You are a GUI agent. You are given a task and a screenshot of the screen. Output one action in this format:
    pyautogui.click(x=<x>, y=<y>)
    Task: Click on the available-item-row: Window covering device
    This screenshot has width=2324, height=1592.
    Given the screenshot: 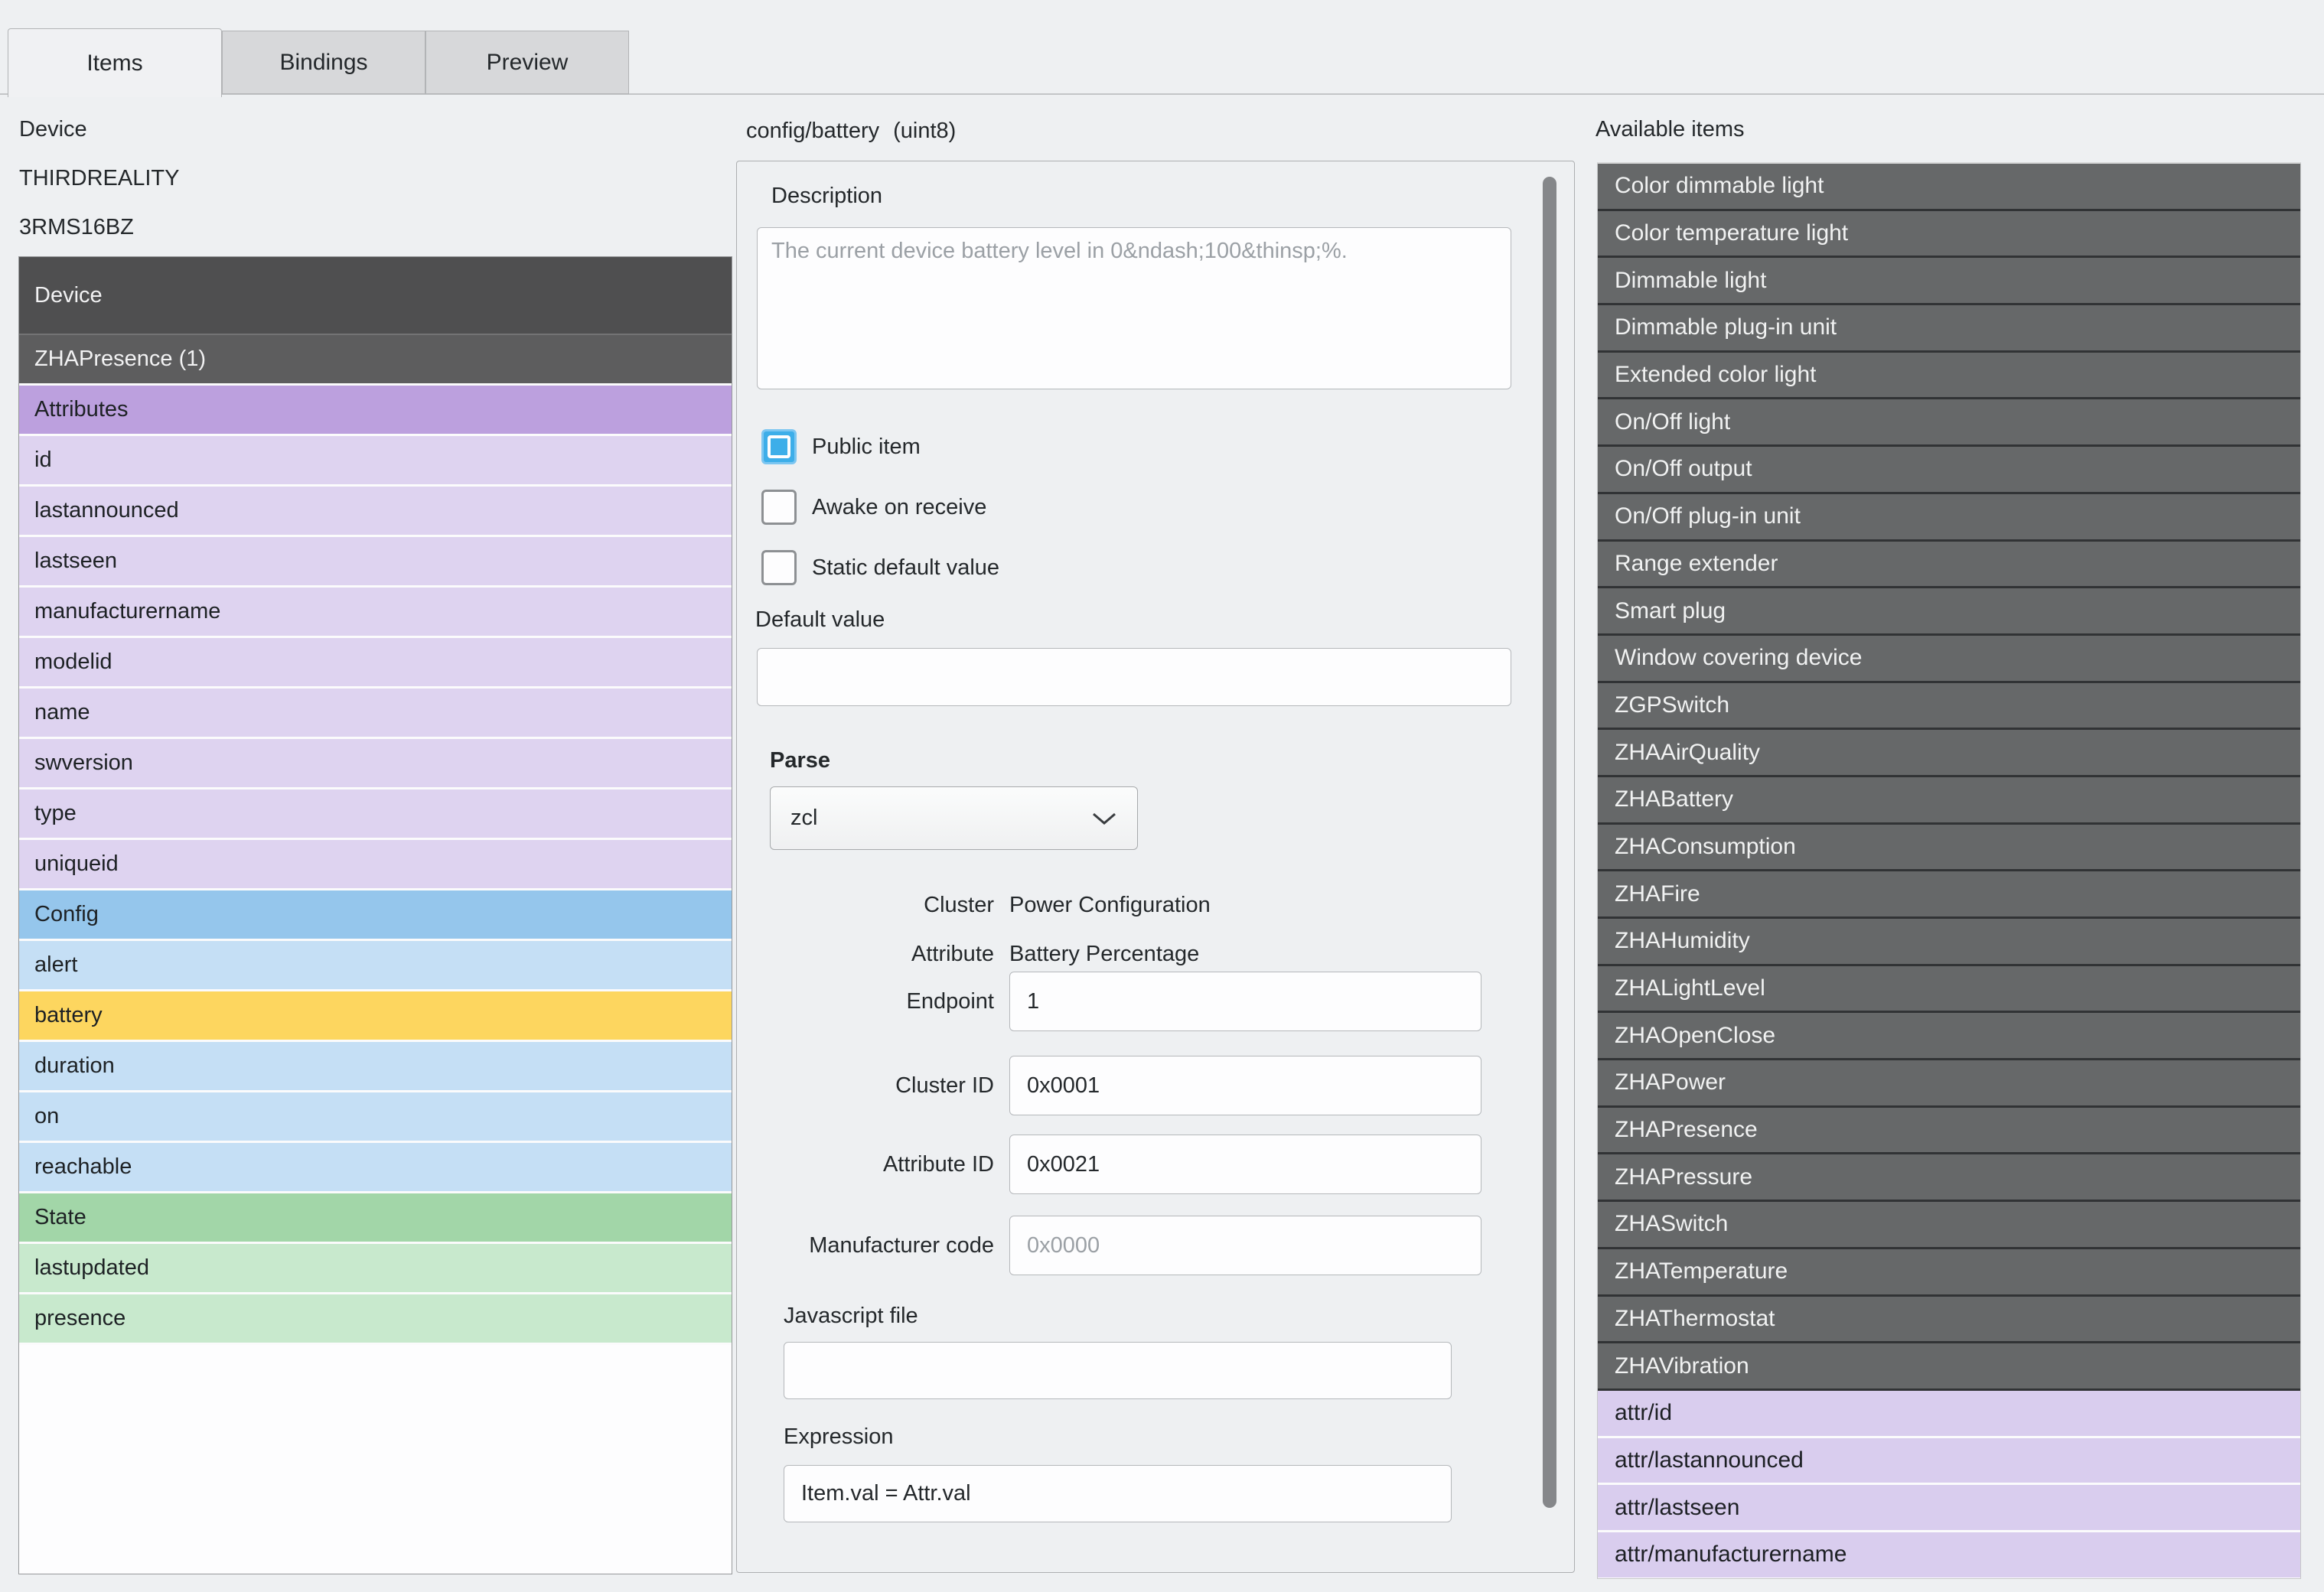 What is the action you would take?
    pyautogui.click(x=1949, y=659)
    